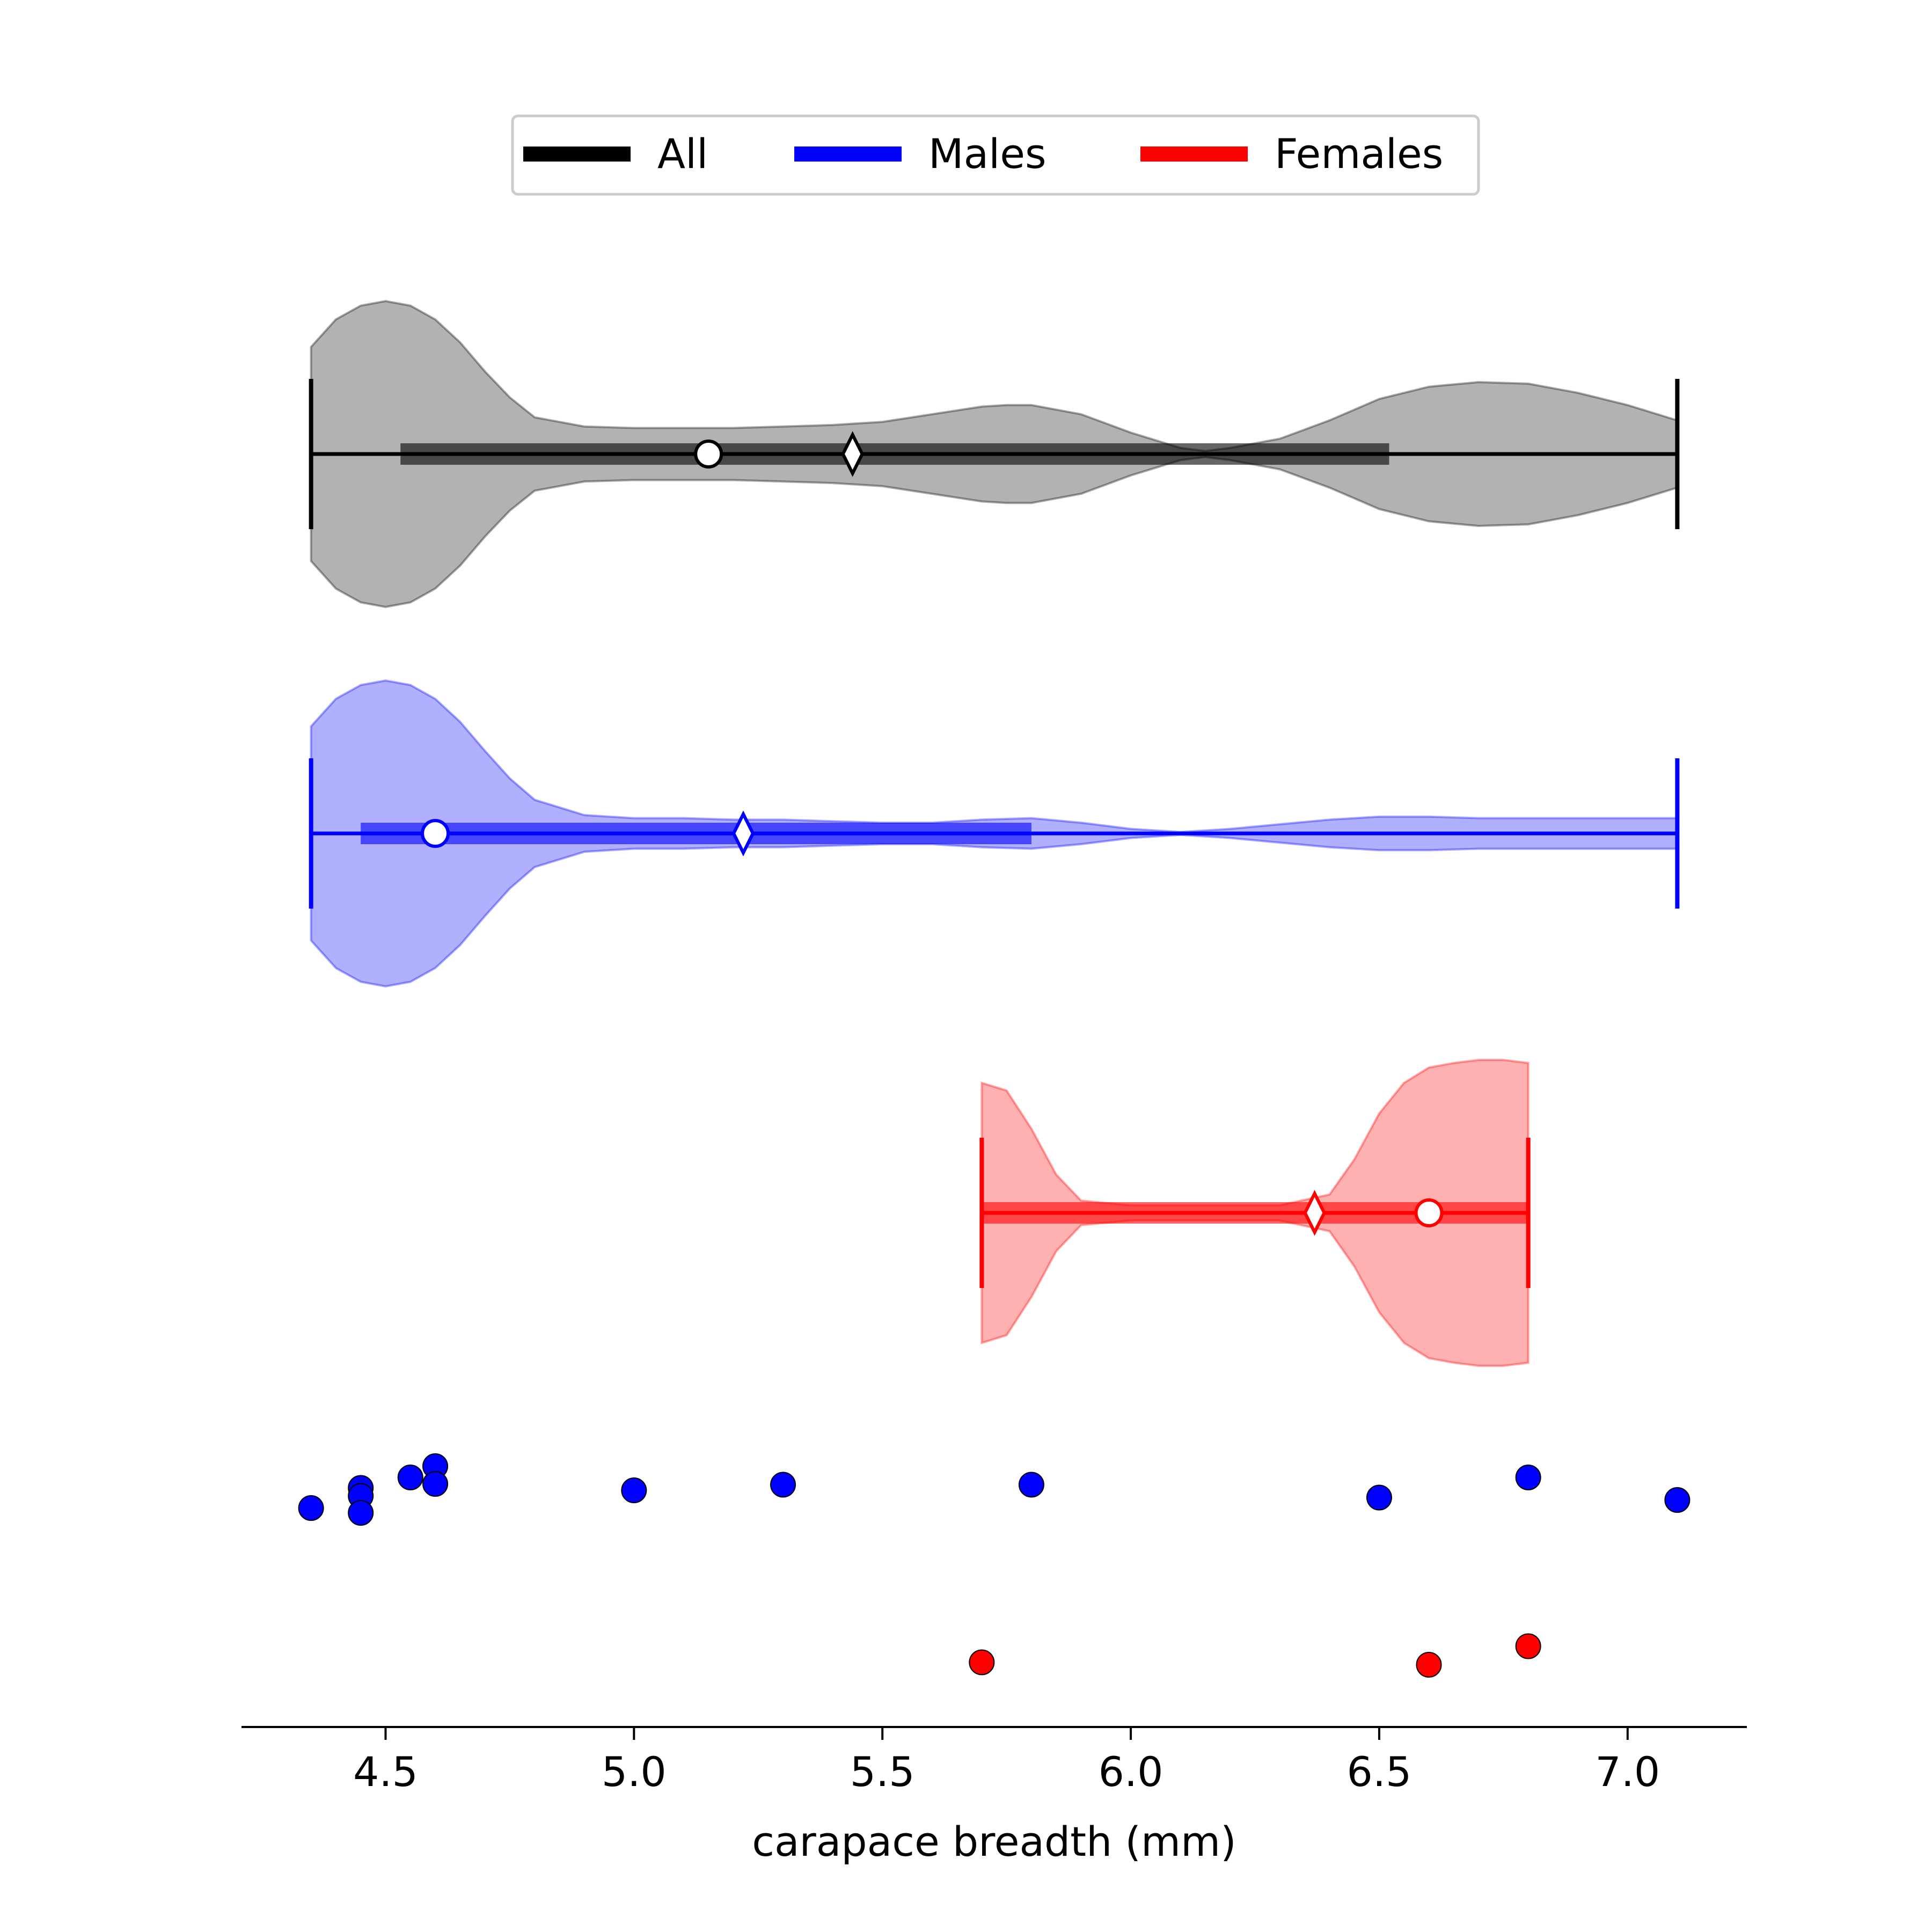 This screenshot has width=1932, height=1932. Describe the element at coordinates (1379, 1772) in the screenshot. I see `x-tick-label: 6.5` at that location.